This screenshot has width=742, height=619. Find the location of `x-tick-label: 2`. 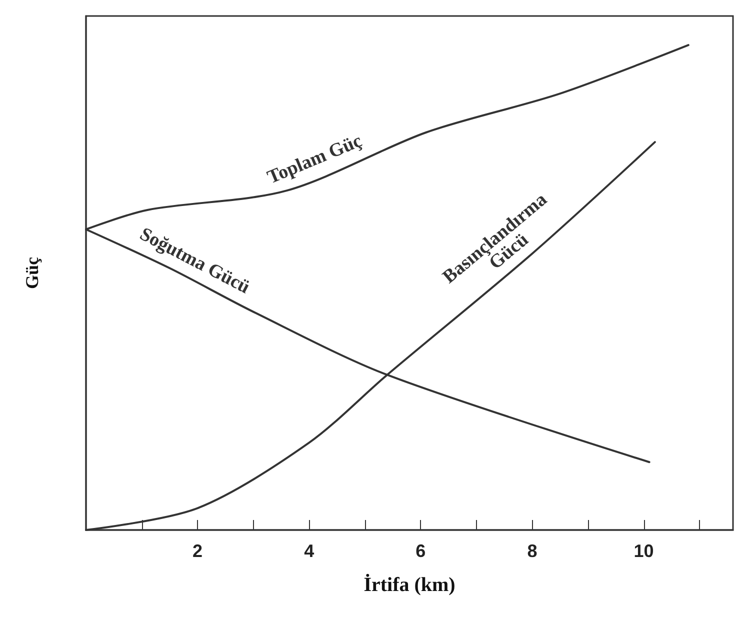

x-tick-label: 2 is located at coordinates (197, 551).